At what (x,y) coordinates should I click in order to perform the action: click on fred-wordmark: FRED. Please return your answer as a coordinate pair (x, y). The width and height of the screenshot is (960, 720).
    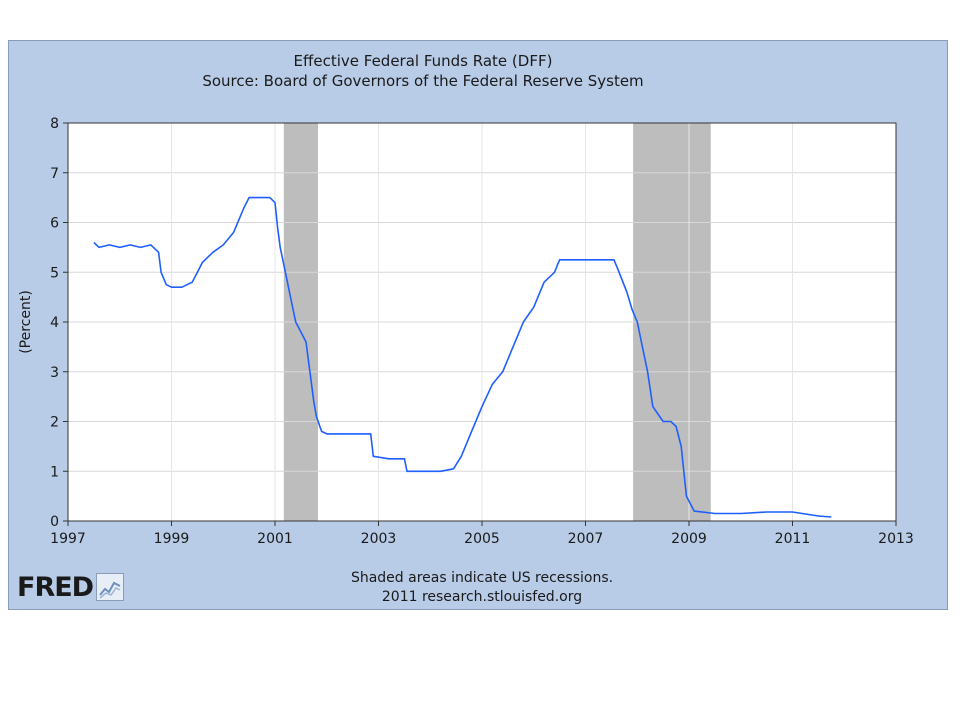
    Looking at the image, I should click on (55, 587).